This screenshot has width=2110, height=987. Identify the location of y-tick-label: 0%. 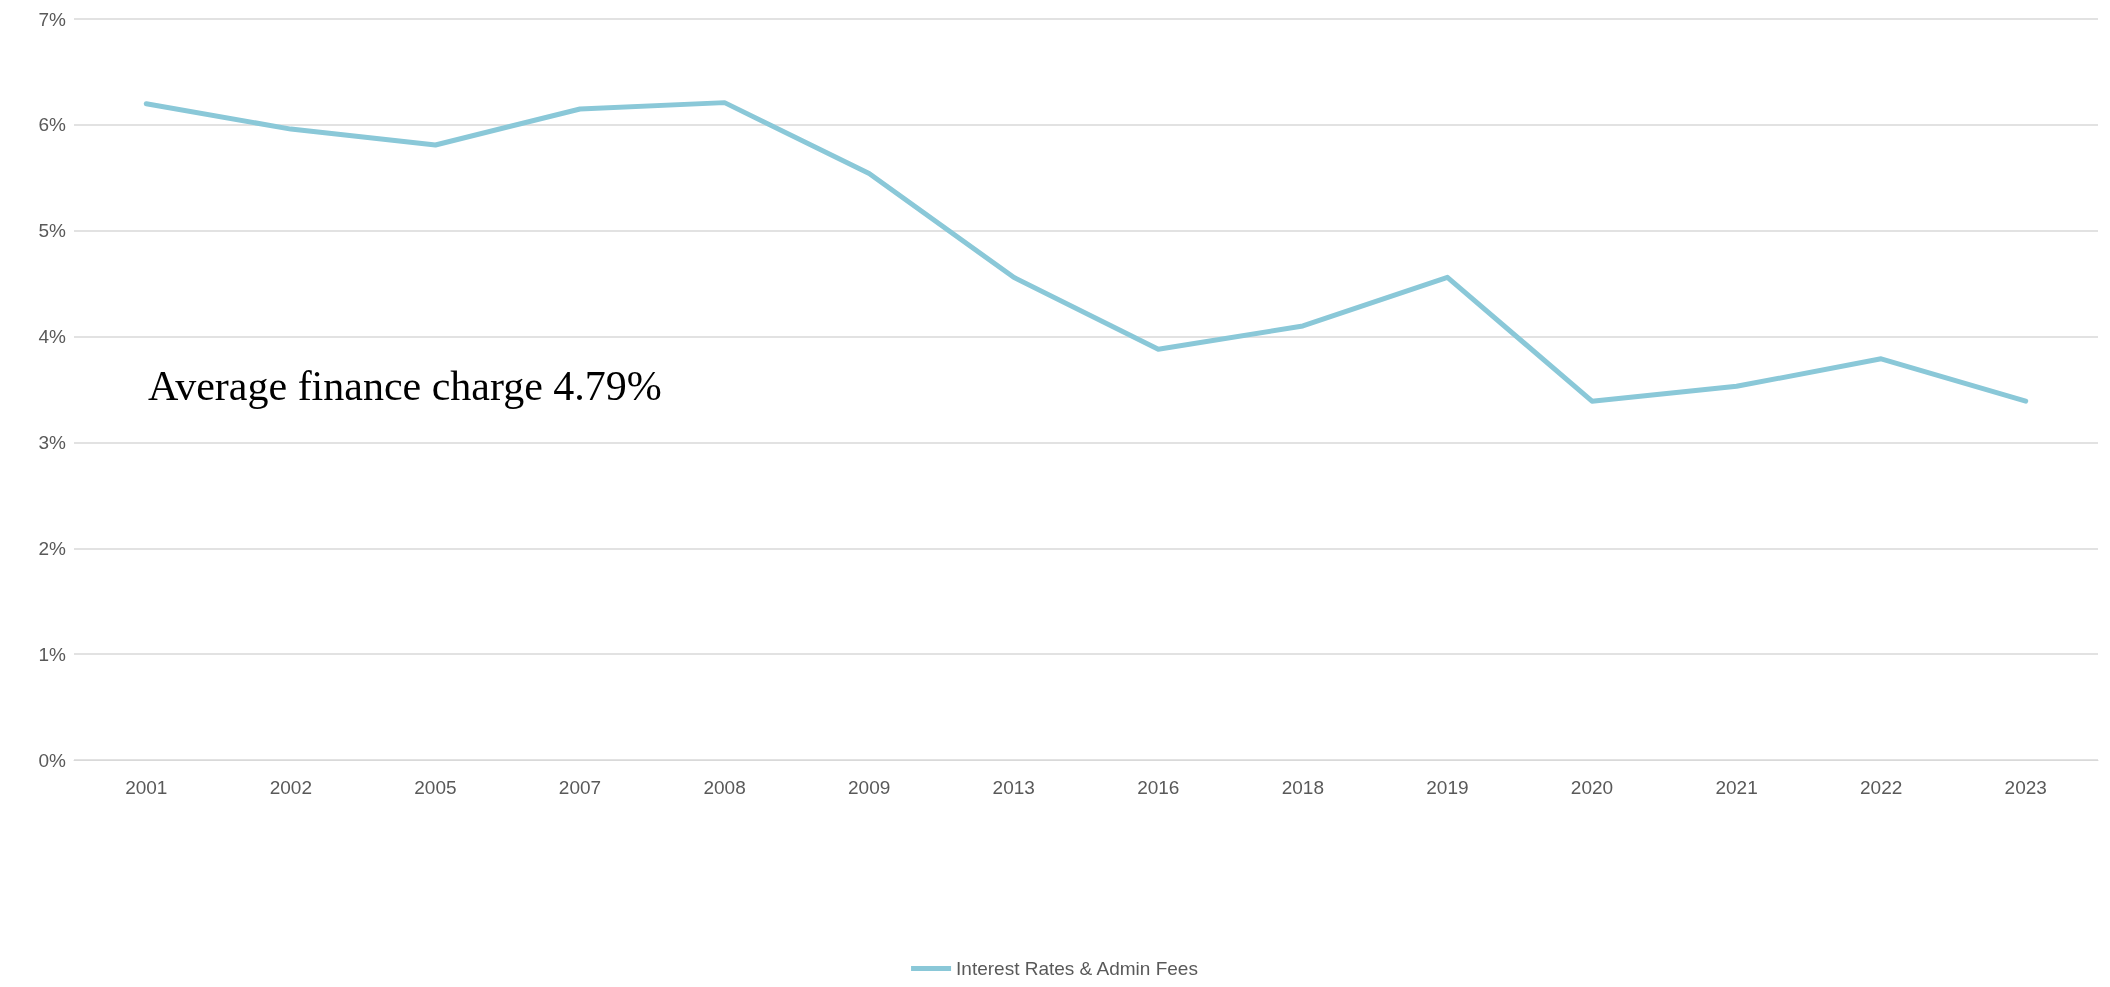
(52, 760).